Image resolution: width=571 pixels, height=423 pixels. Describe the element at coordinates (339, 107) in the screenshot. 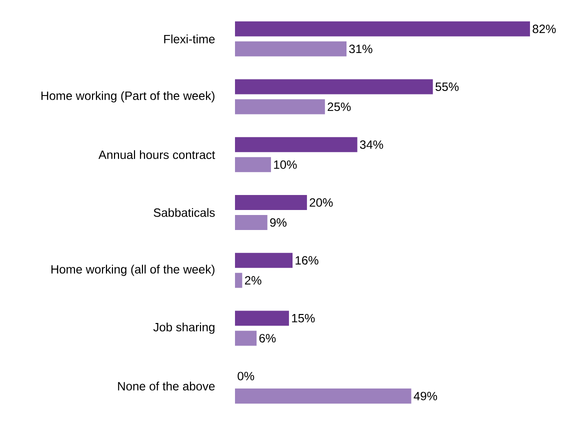

I see `data-label: 25%` at that location.